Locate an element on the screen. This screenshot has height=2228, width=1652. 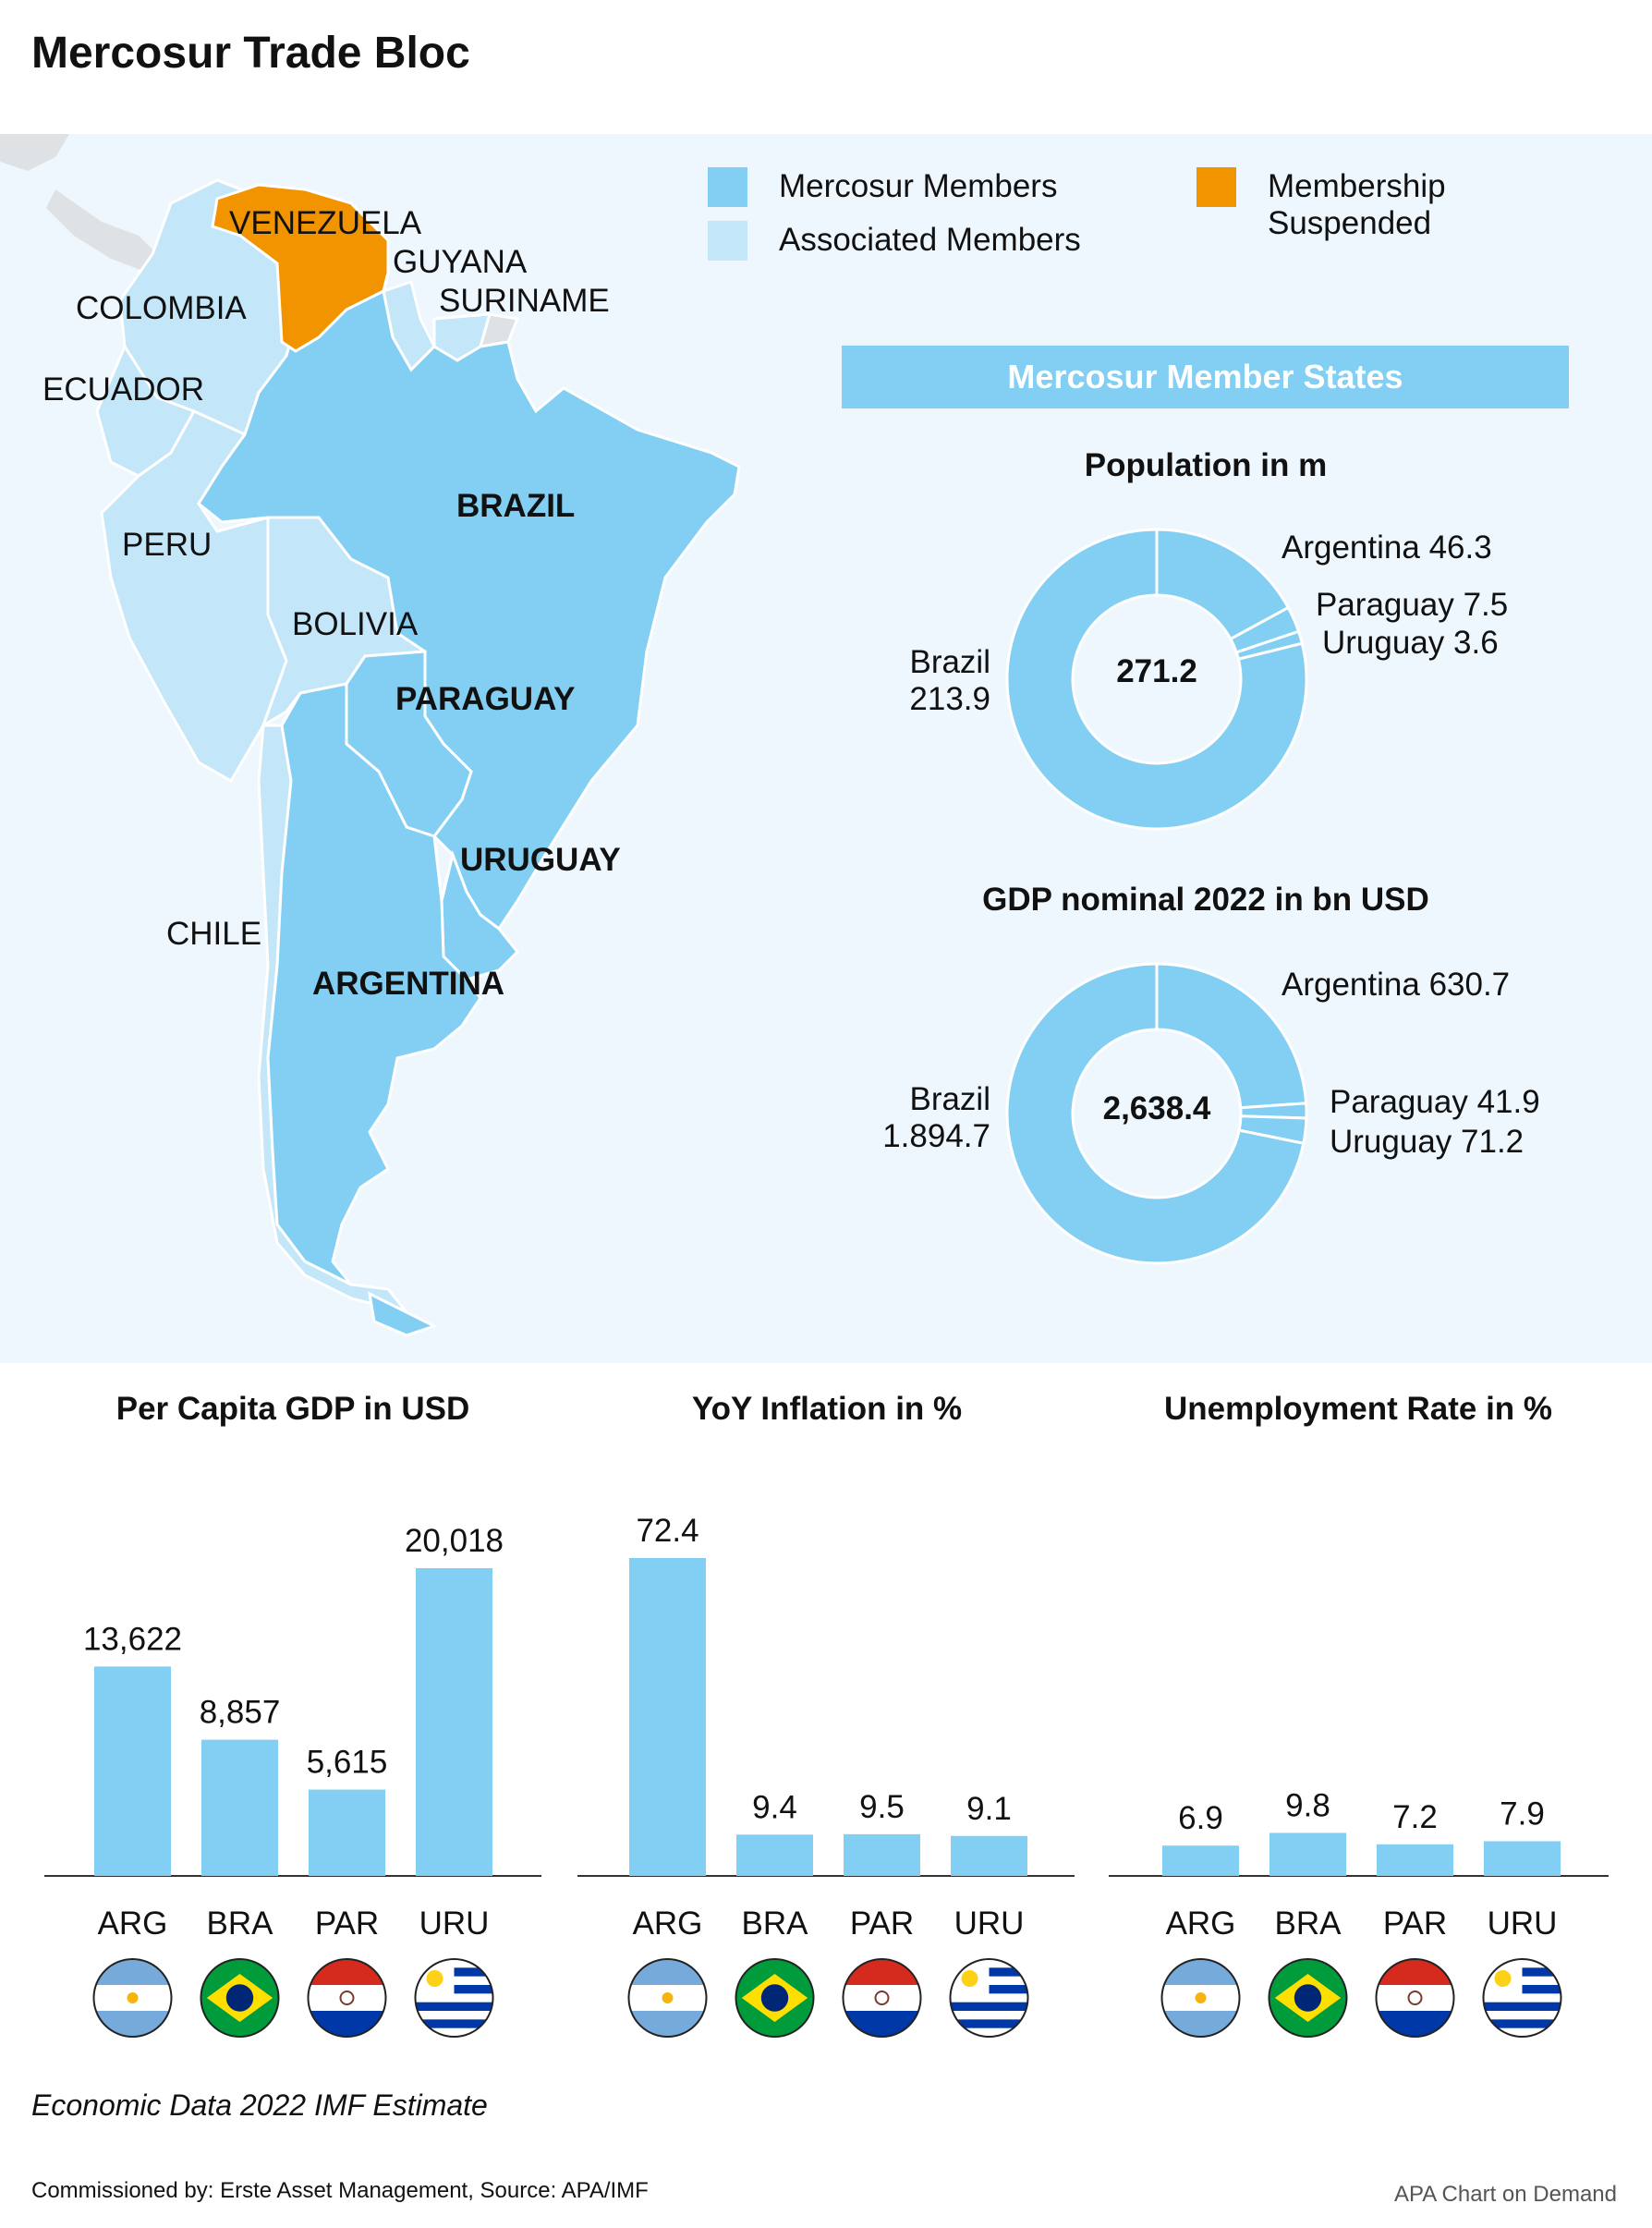
map-label-suriname: SURINAME is located at coordinates (524, 301).